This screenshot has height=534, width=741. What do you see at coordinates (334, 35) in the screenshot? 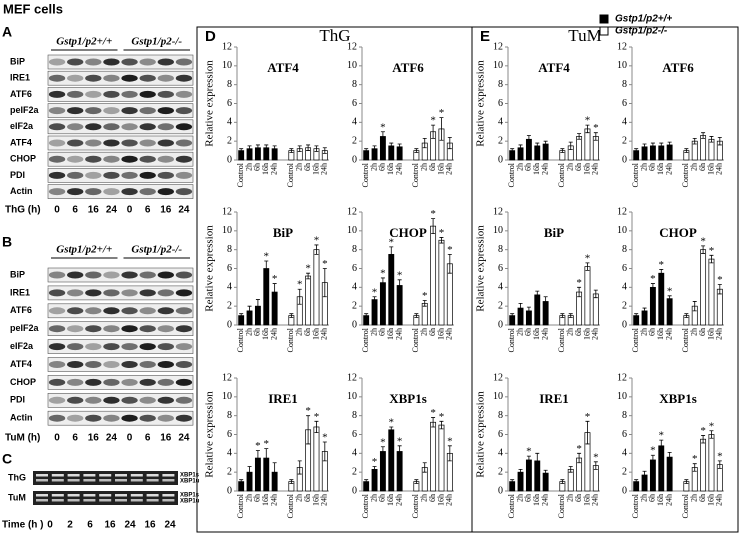
I see `panel-title: ThG` at bounding box center [334, 35].